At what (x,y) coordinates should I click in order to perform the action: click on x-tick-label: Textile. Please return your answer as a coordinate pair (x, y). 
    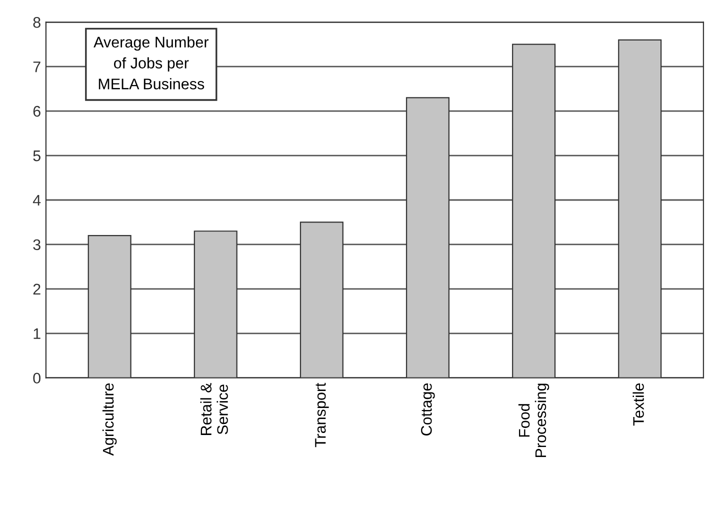
    Looking at the image, I should click on (638, 404).